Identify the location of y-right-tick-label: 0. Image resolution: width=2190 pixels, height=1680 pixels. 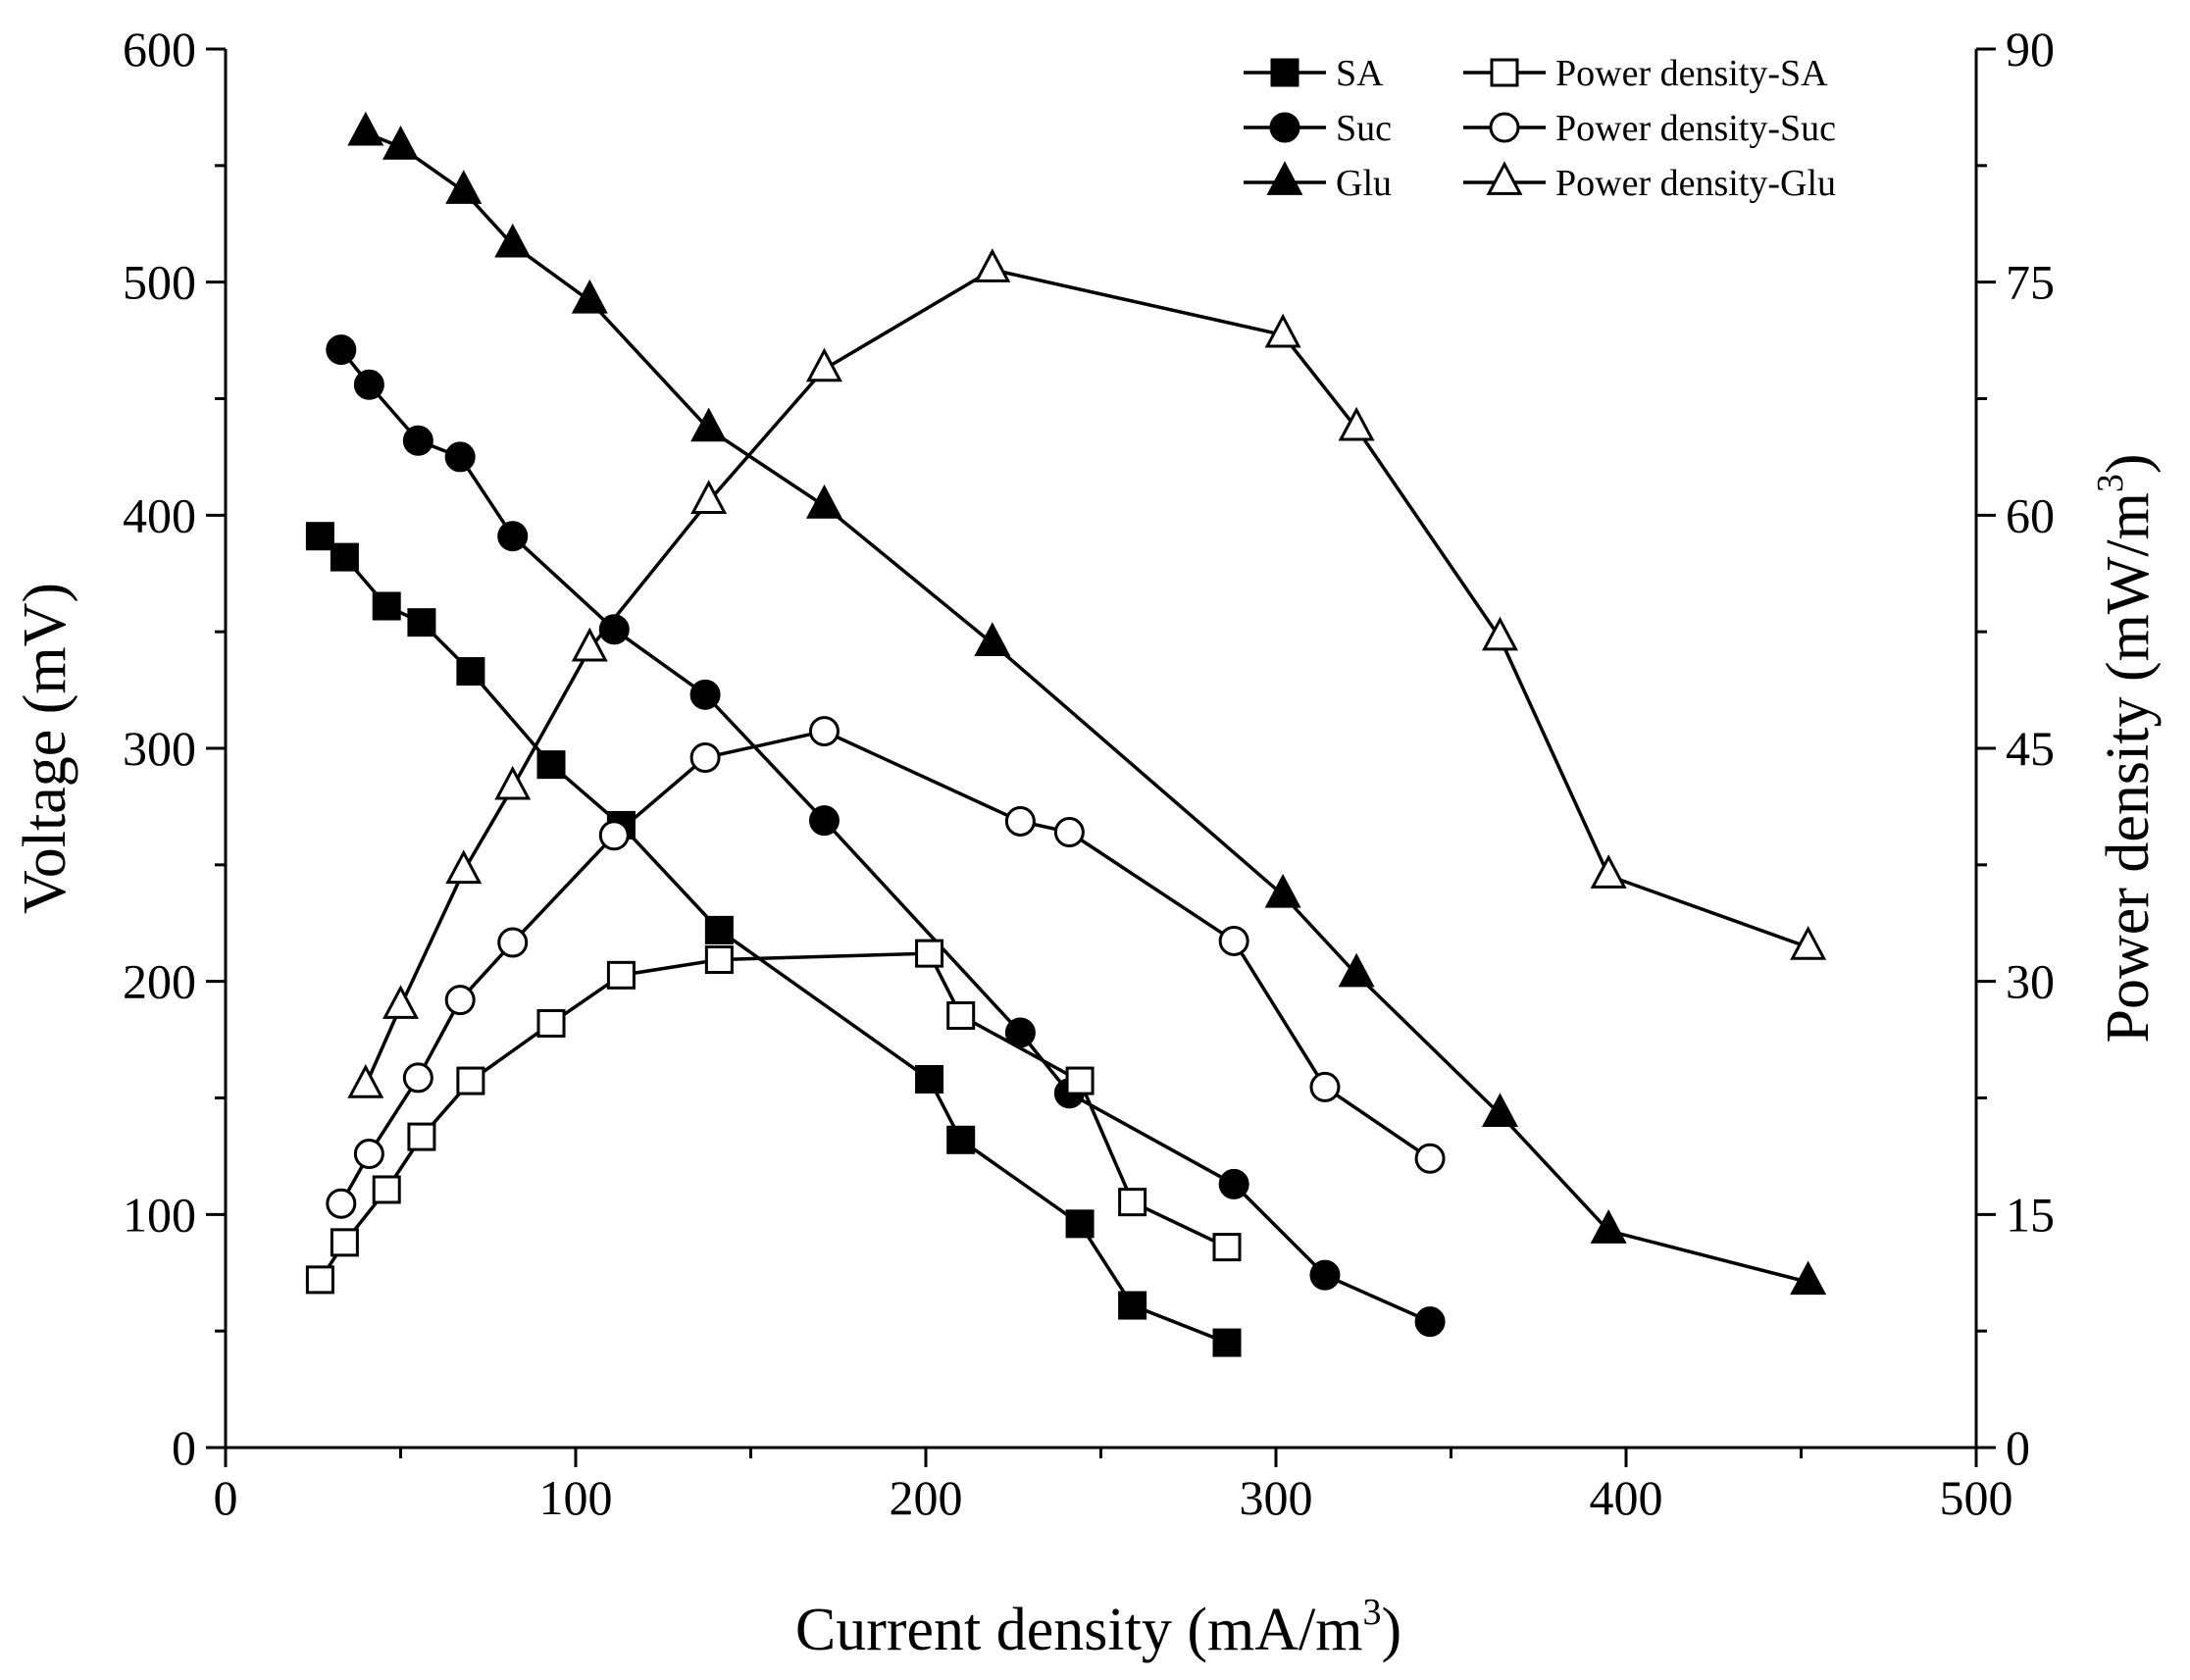
(2018, 1447).